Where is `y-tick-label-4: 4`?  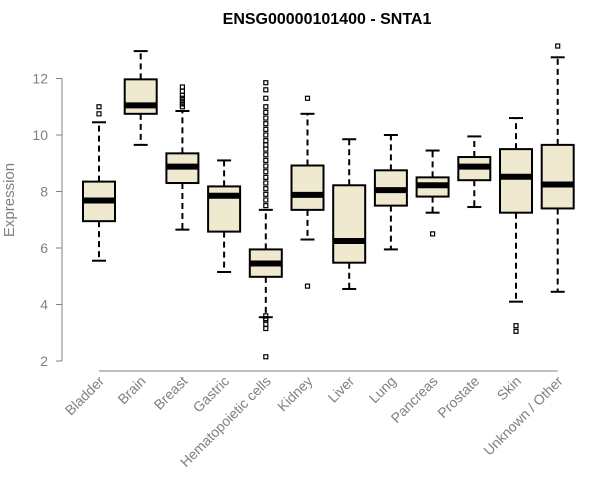
y-tick-label-4: 4 is located at coordinates (44, 305).